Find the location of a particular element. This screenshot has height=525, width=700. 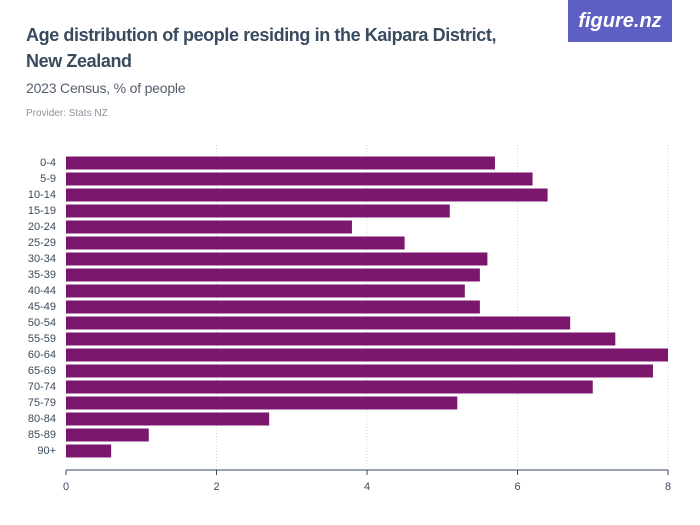

y-tick-label: 10-14 is located at coordinates (42, 195).